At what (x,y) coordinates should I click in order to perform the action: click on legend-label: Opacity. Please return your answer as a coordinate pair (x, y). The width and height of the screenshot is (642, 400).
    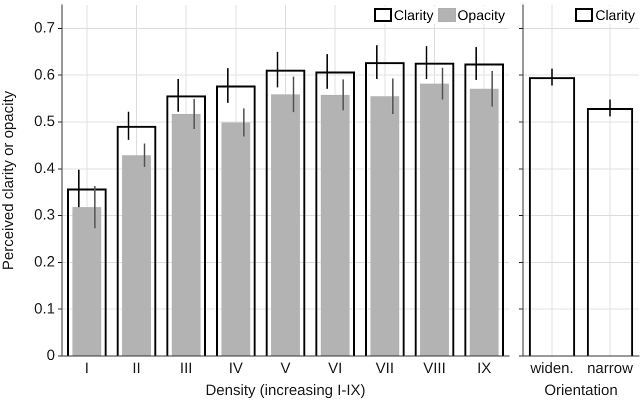
    Looking at the image, I should click on (481, 15).